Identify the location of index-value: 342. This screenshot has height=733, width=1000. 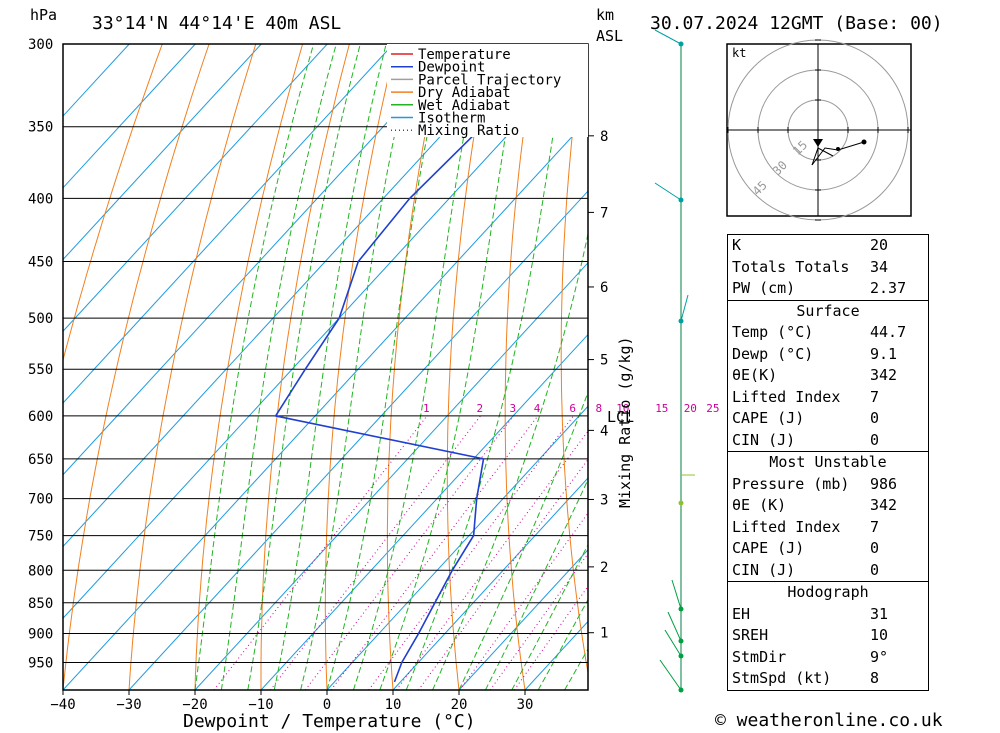
(884, 375).